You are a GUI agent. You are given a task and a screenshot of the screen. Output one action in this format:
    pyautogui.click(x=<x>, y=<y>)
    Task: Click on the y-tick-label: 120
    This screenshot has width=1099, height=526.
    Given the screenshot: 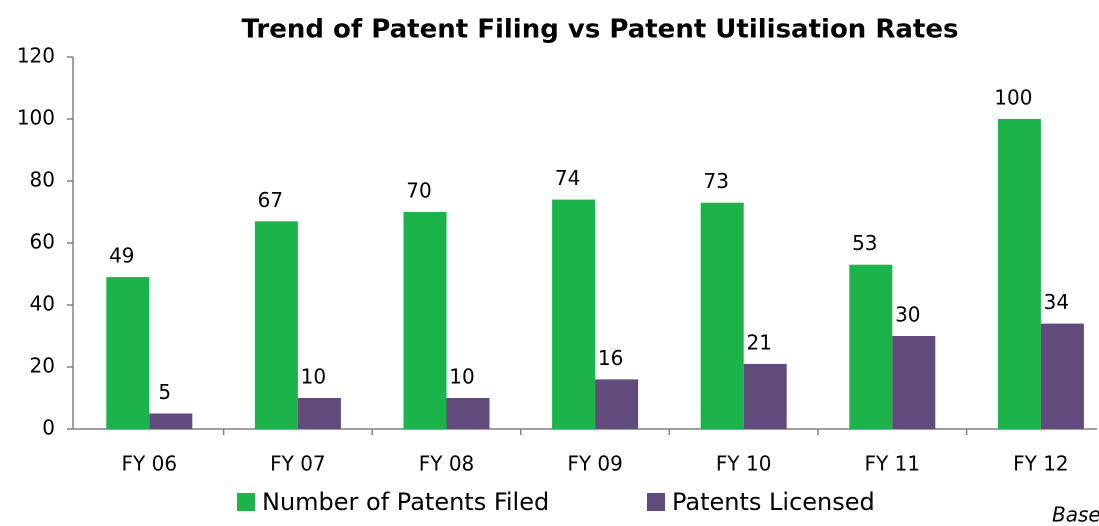 What is the action you would take?
    pyautogui.click(x=36, y=56)
    